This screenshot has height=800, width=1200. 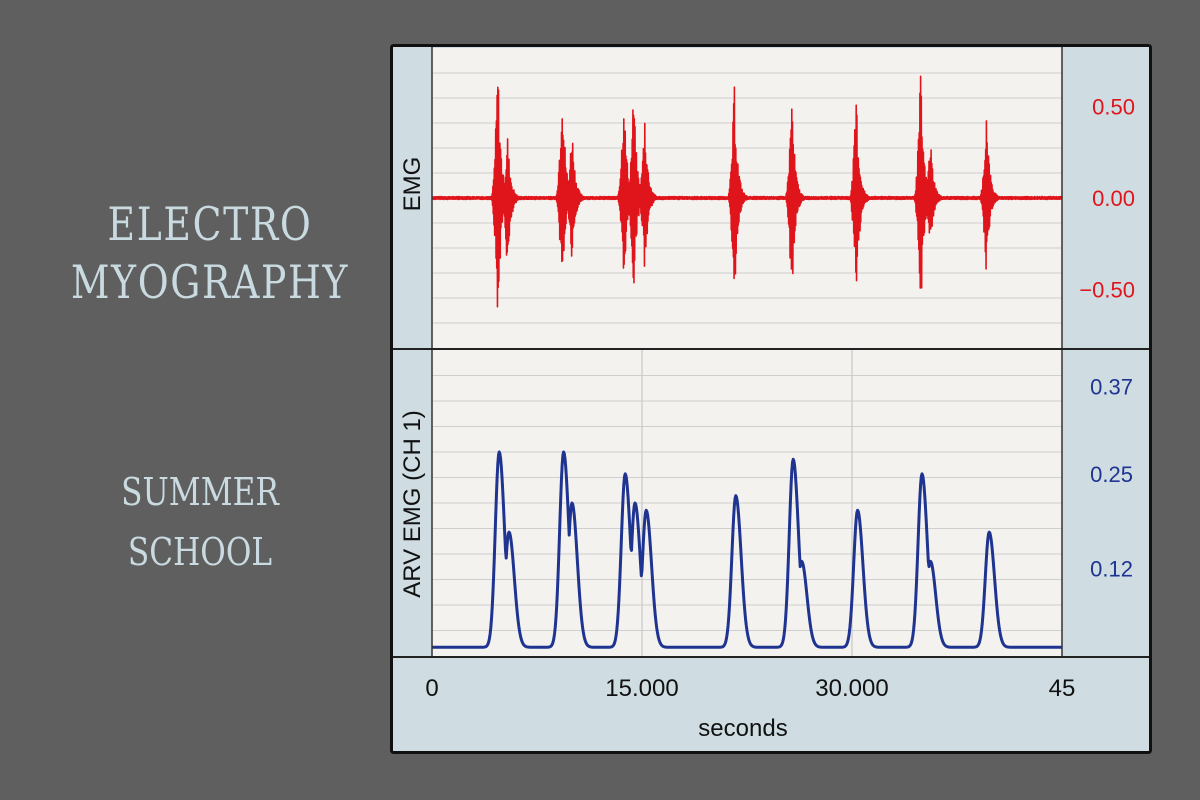 I want to click on xtick-label: 0, so click(x=431, y=688).